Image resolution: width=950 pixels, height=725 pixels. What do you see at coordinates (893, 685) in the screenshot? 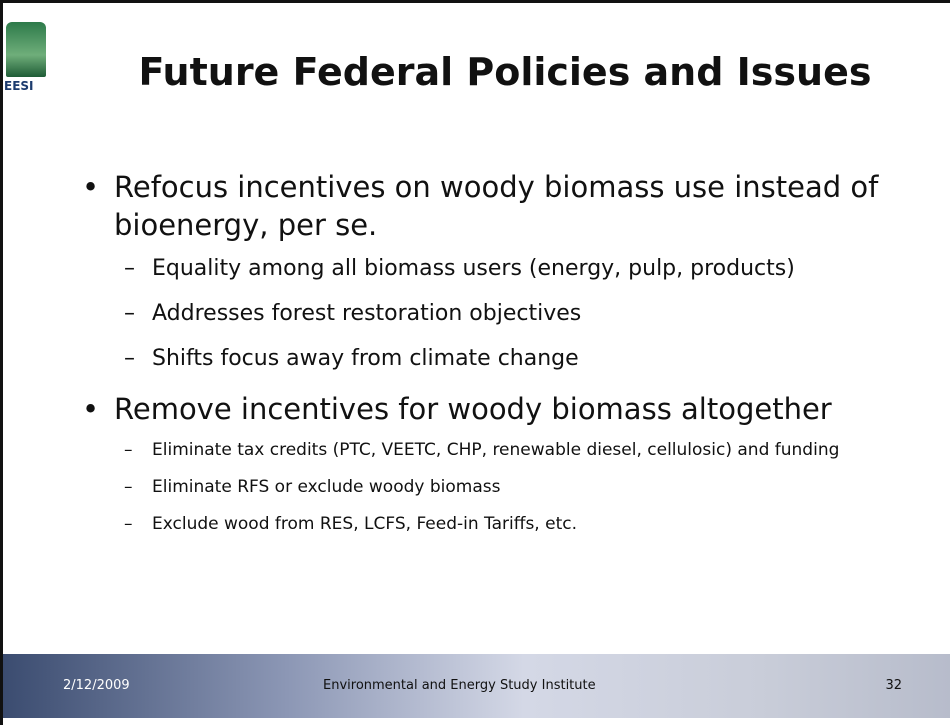
I see `footer-page: 32` at bounding box center [893, 685].